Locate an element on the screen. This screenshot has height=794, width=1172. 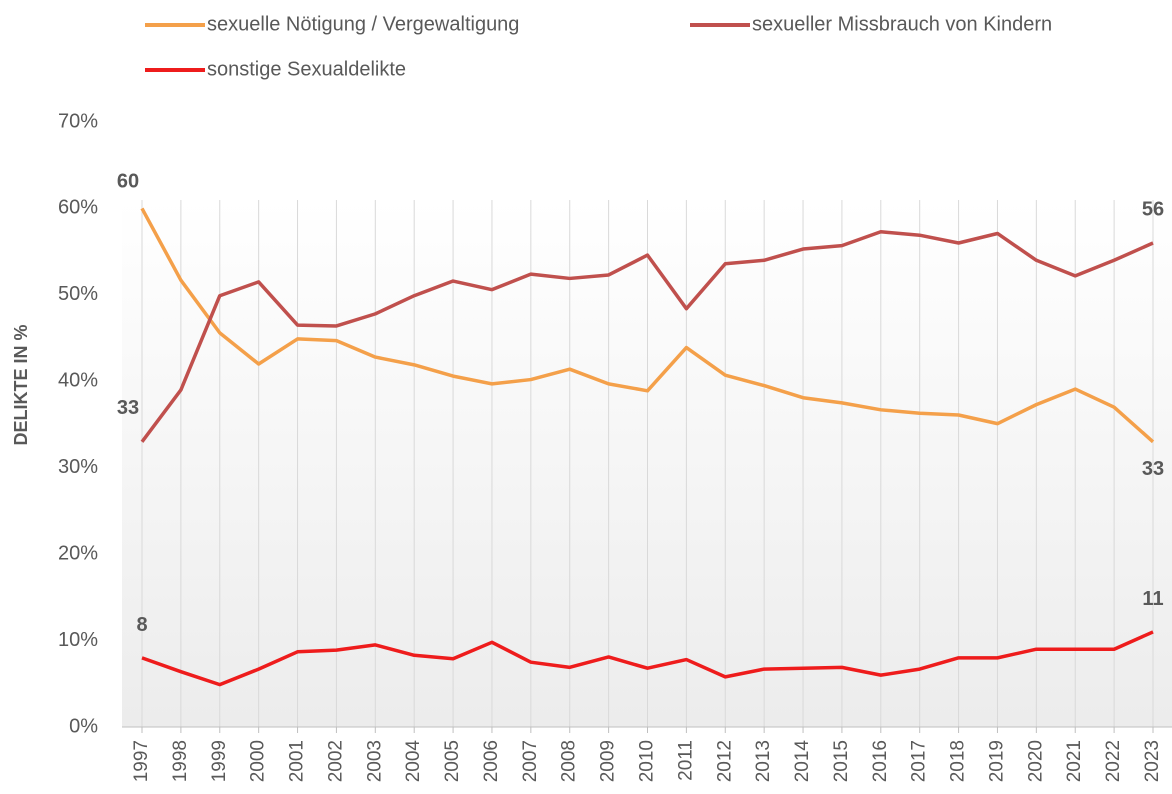
y-tick-label: 20% is located at coordinates (78, 553).